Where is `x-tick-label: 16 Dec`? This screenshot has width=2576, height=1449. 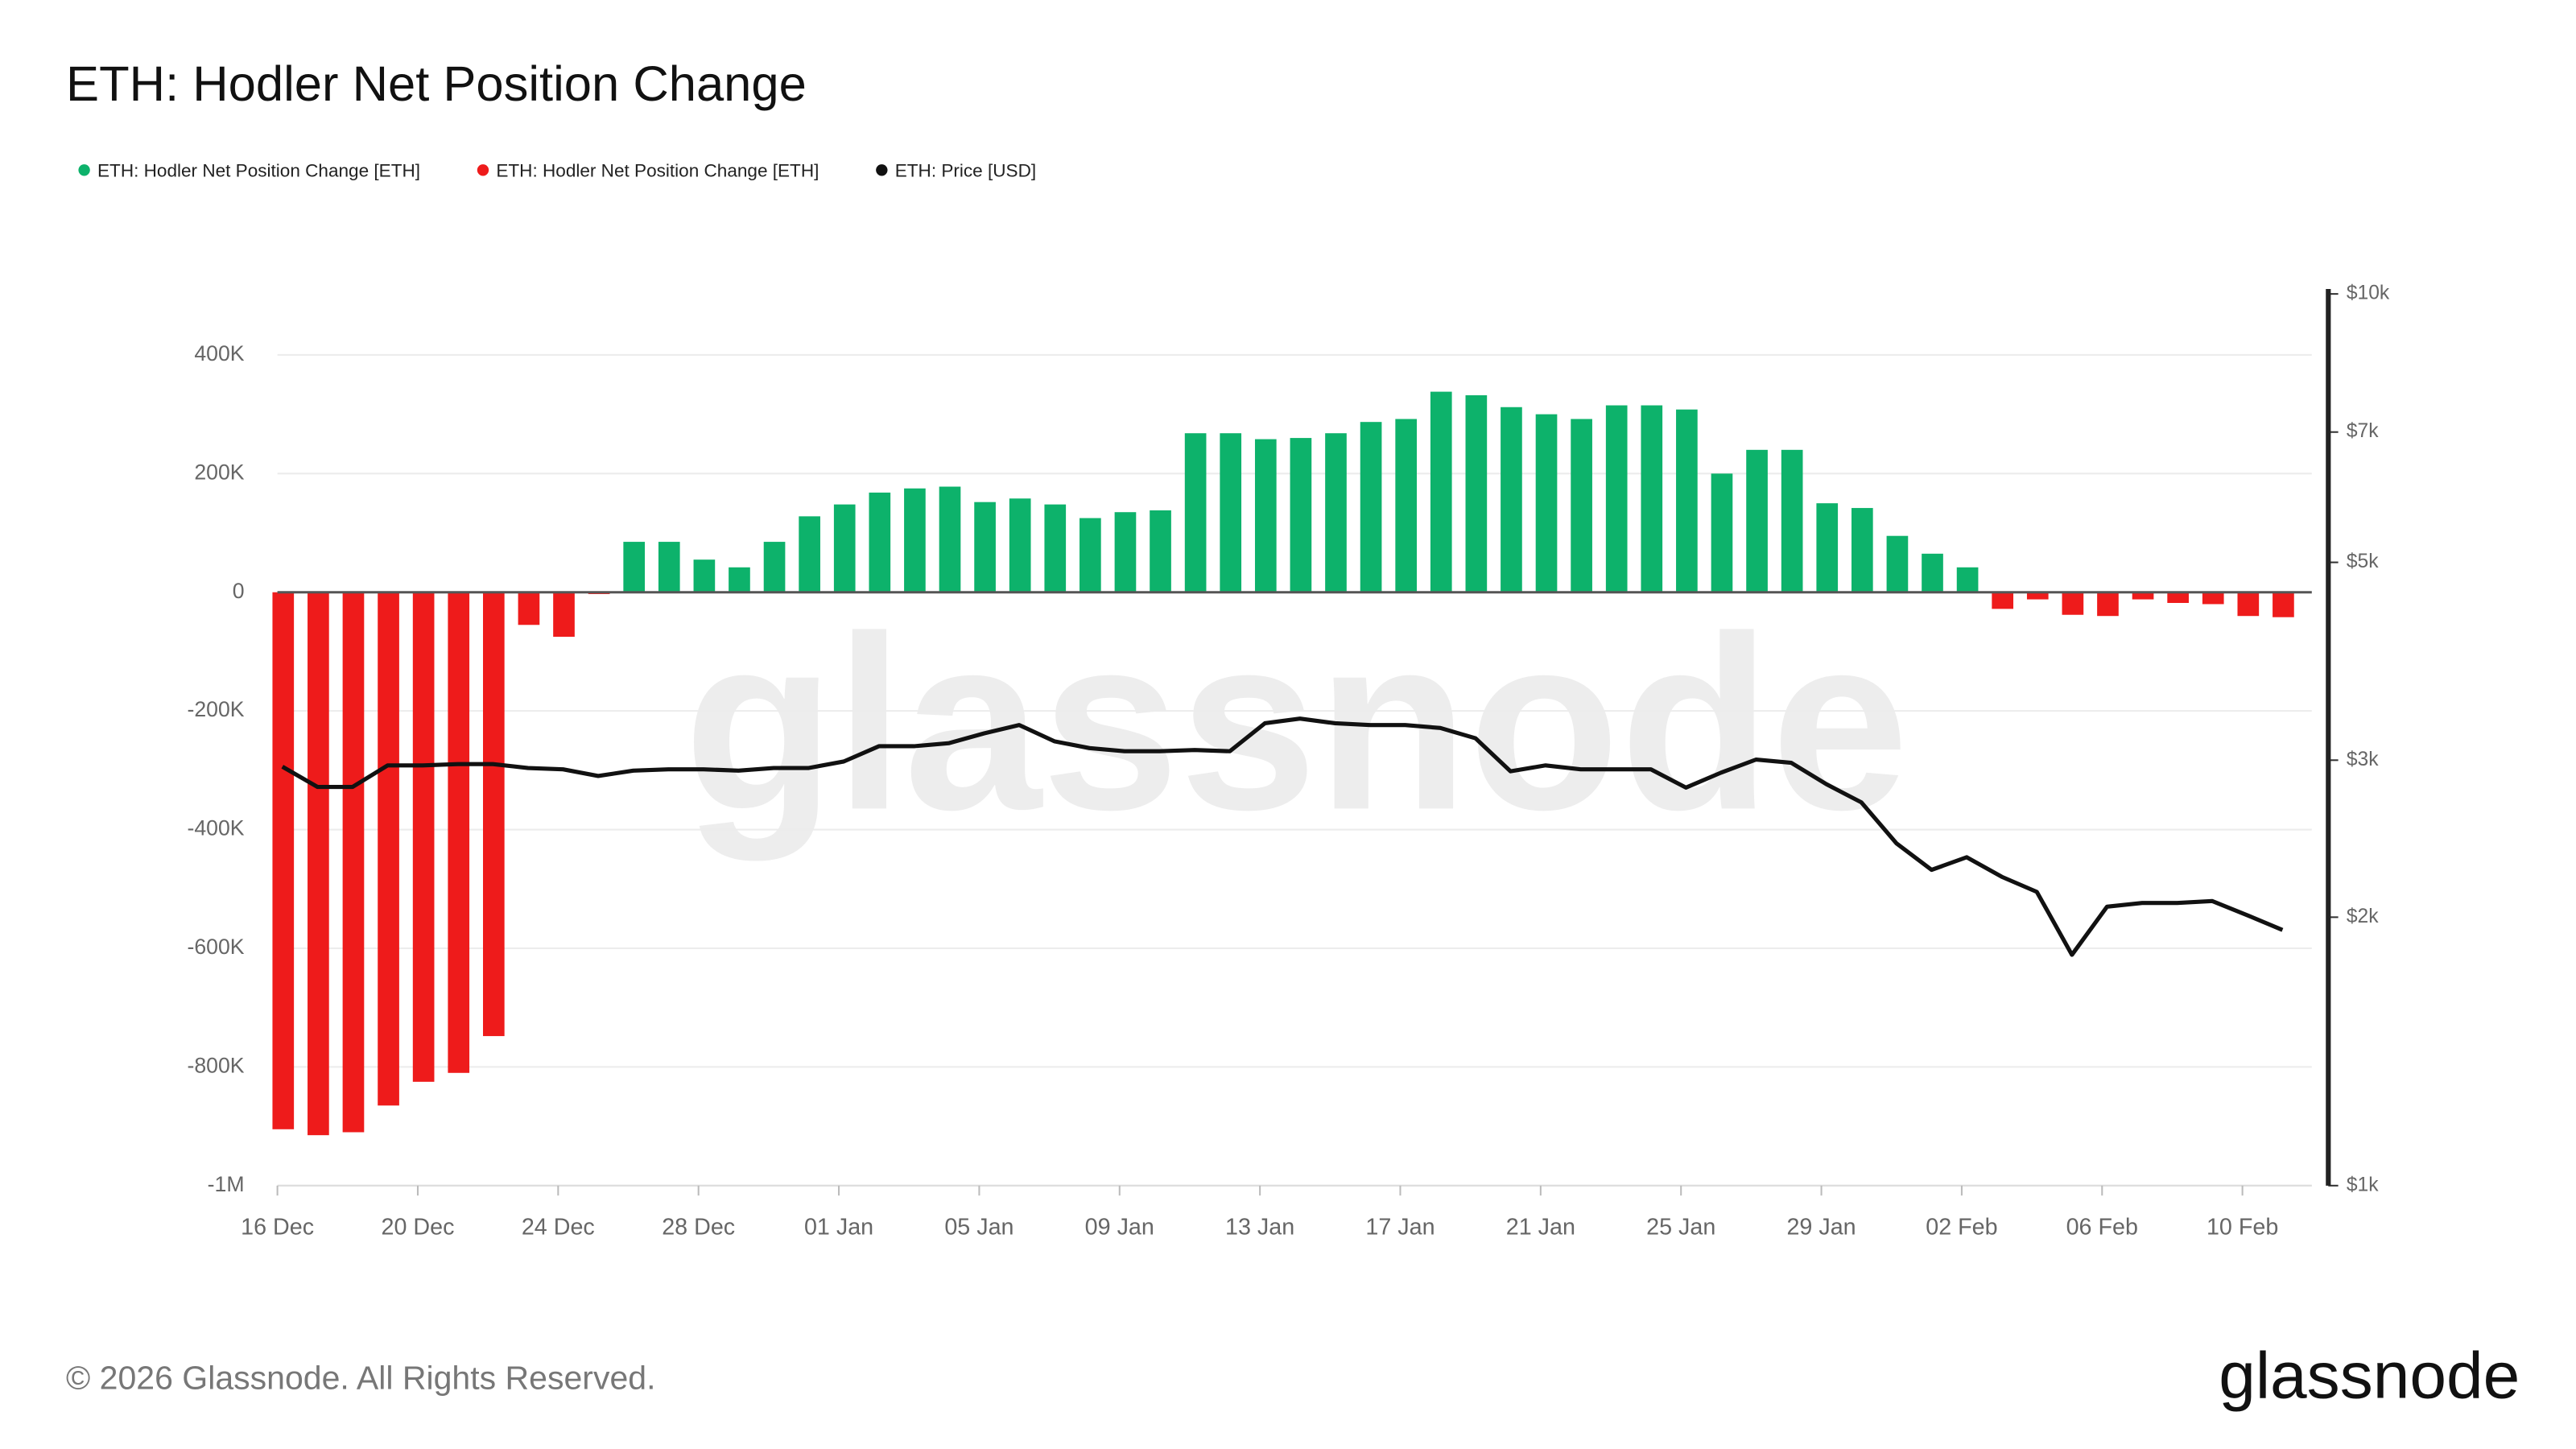 x-tick-label: 16 Dec is located at coordinates (277, 1228).